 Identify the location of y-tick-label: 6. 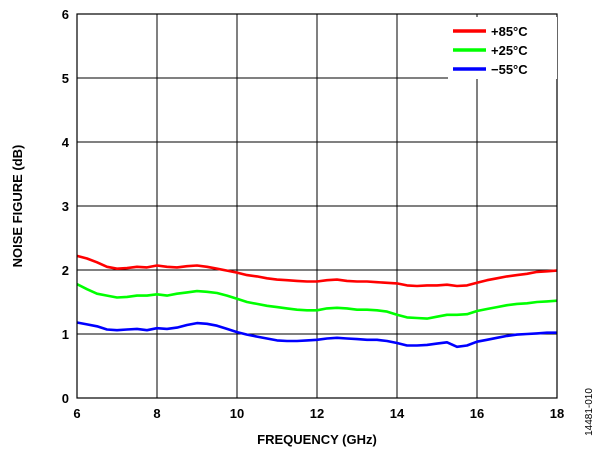
(65, 14).